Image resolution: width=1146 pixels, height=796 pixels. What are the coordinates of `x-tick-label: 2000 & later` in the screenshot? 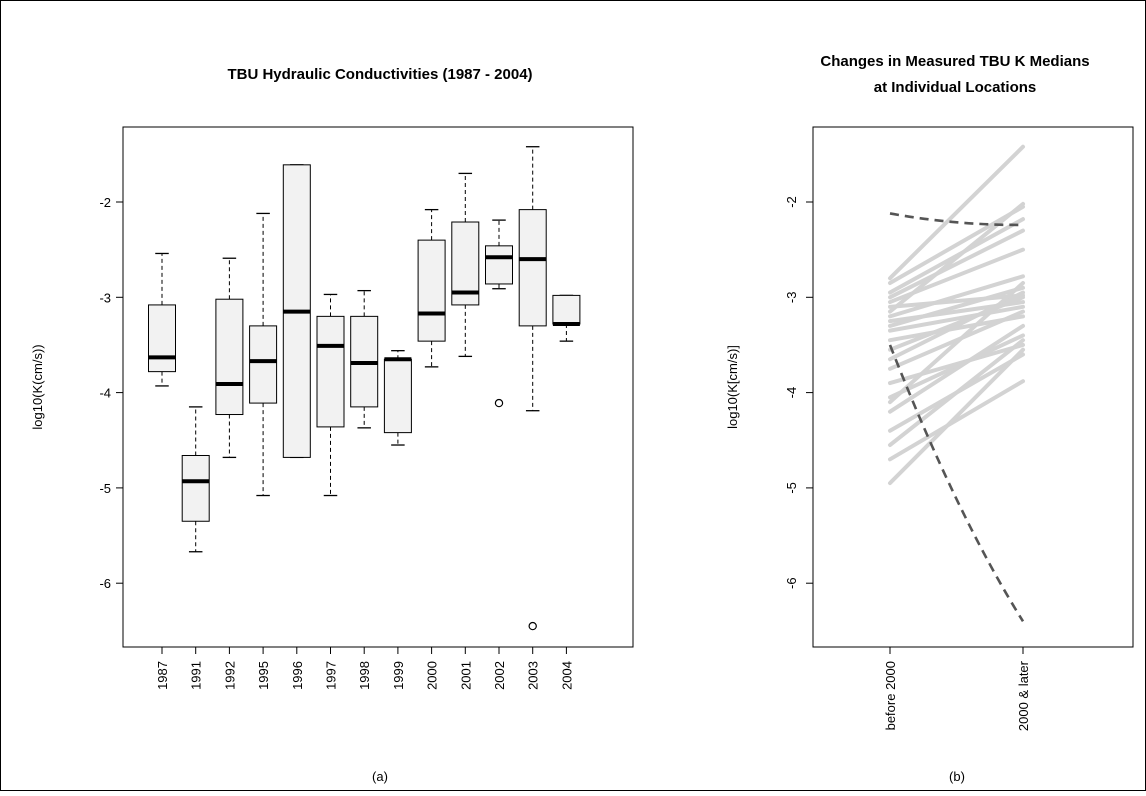 It's located at (1023, 695).